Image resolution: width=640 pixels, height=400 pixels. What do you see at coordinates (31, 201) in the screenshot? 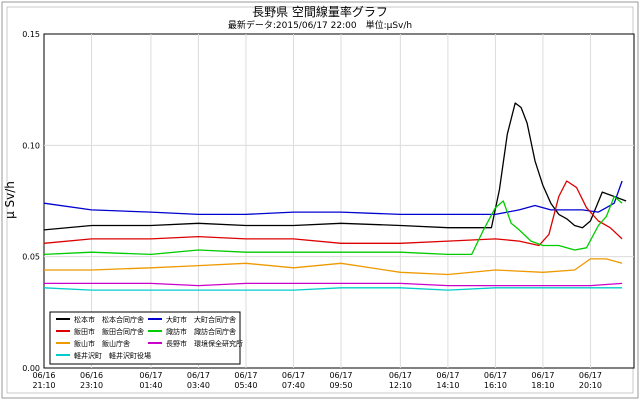
I see `y-ticks: 0.00 0.05 0.10 0.15` at bounding box center [31, 201].